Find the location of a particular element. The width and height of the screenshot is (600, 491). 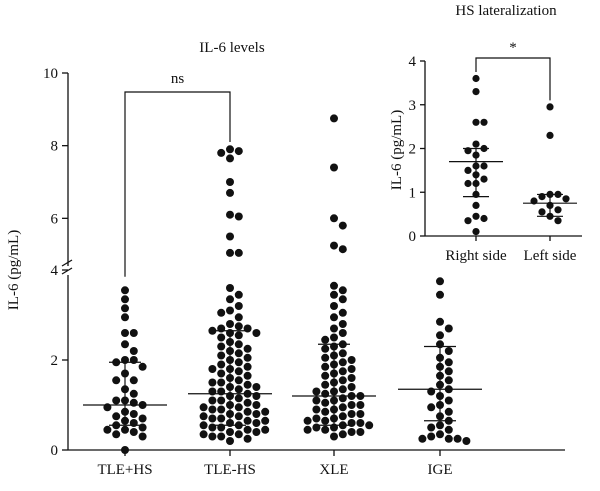

inset-axes: 0 1 2 3 4 is located at coordinates (495, 149).